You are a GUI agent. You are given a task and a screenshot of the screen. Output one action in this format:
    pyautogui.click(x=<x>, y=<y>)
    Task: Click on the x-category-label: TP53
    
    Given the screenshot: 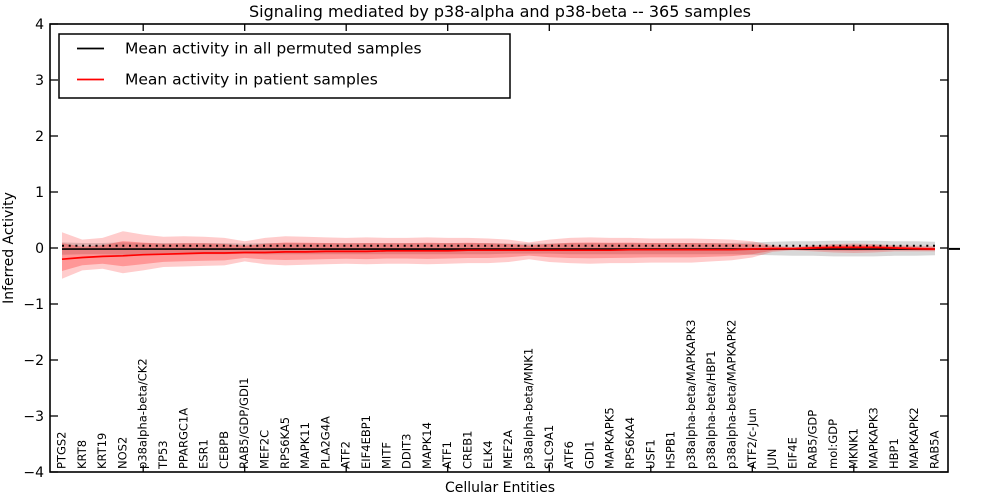 What is the action you would take?
    pyautogui.click(x=163, y=455)
    